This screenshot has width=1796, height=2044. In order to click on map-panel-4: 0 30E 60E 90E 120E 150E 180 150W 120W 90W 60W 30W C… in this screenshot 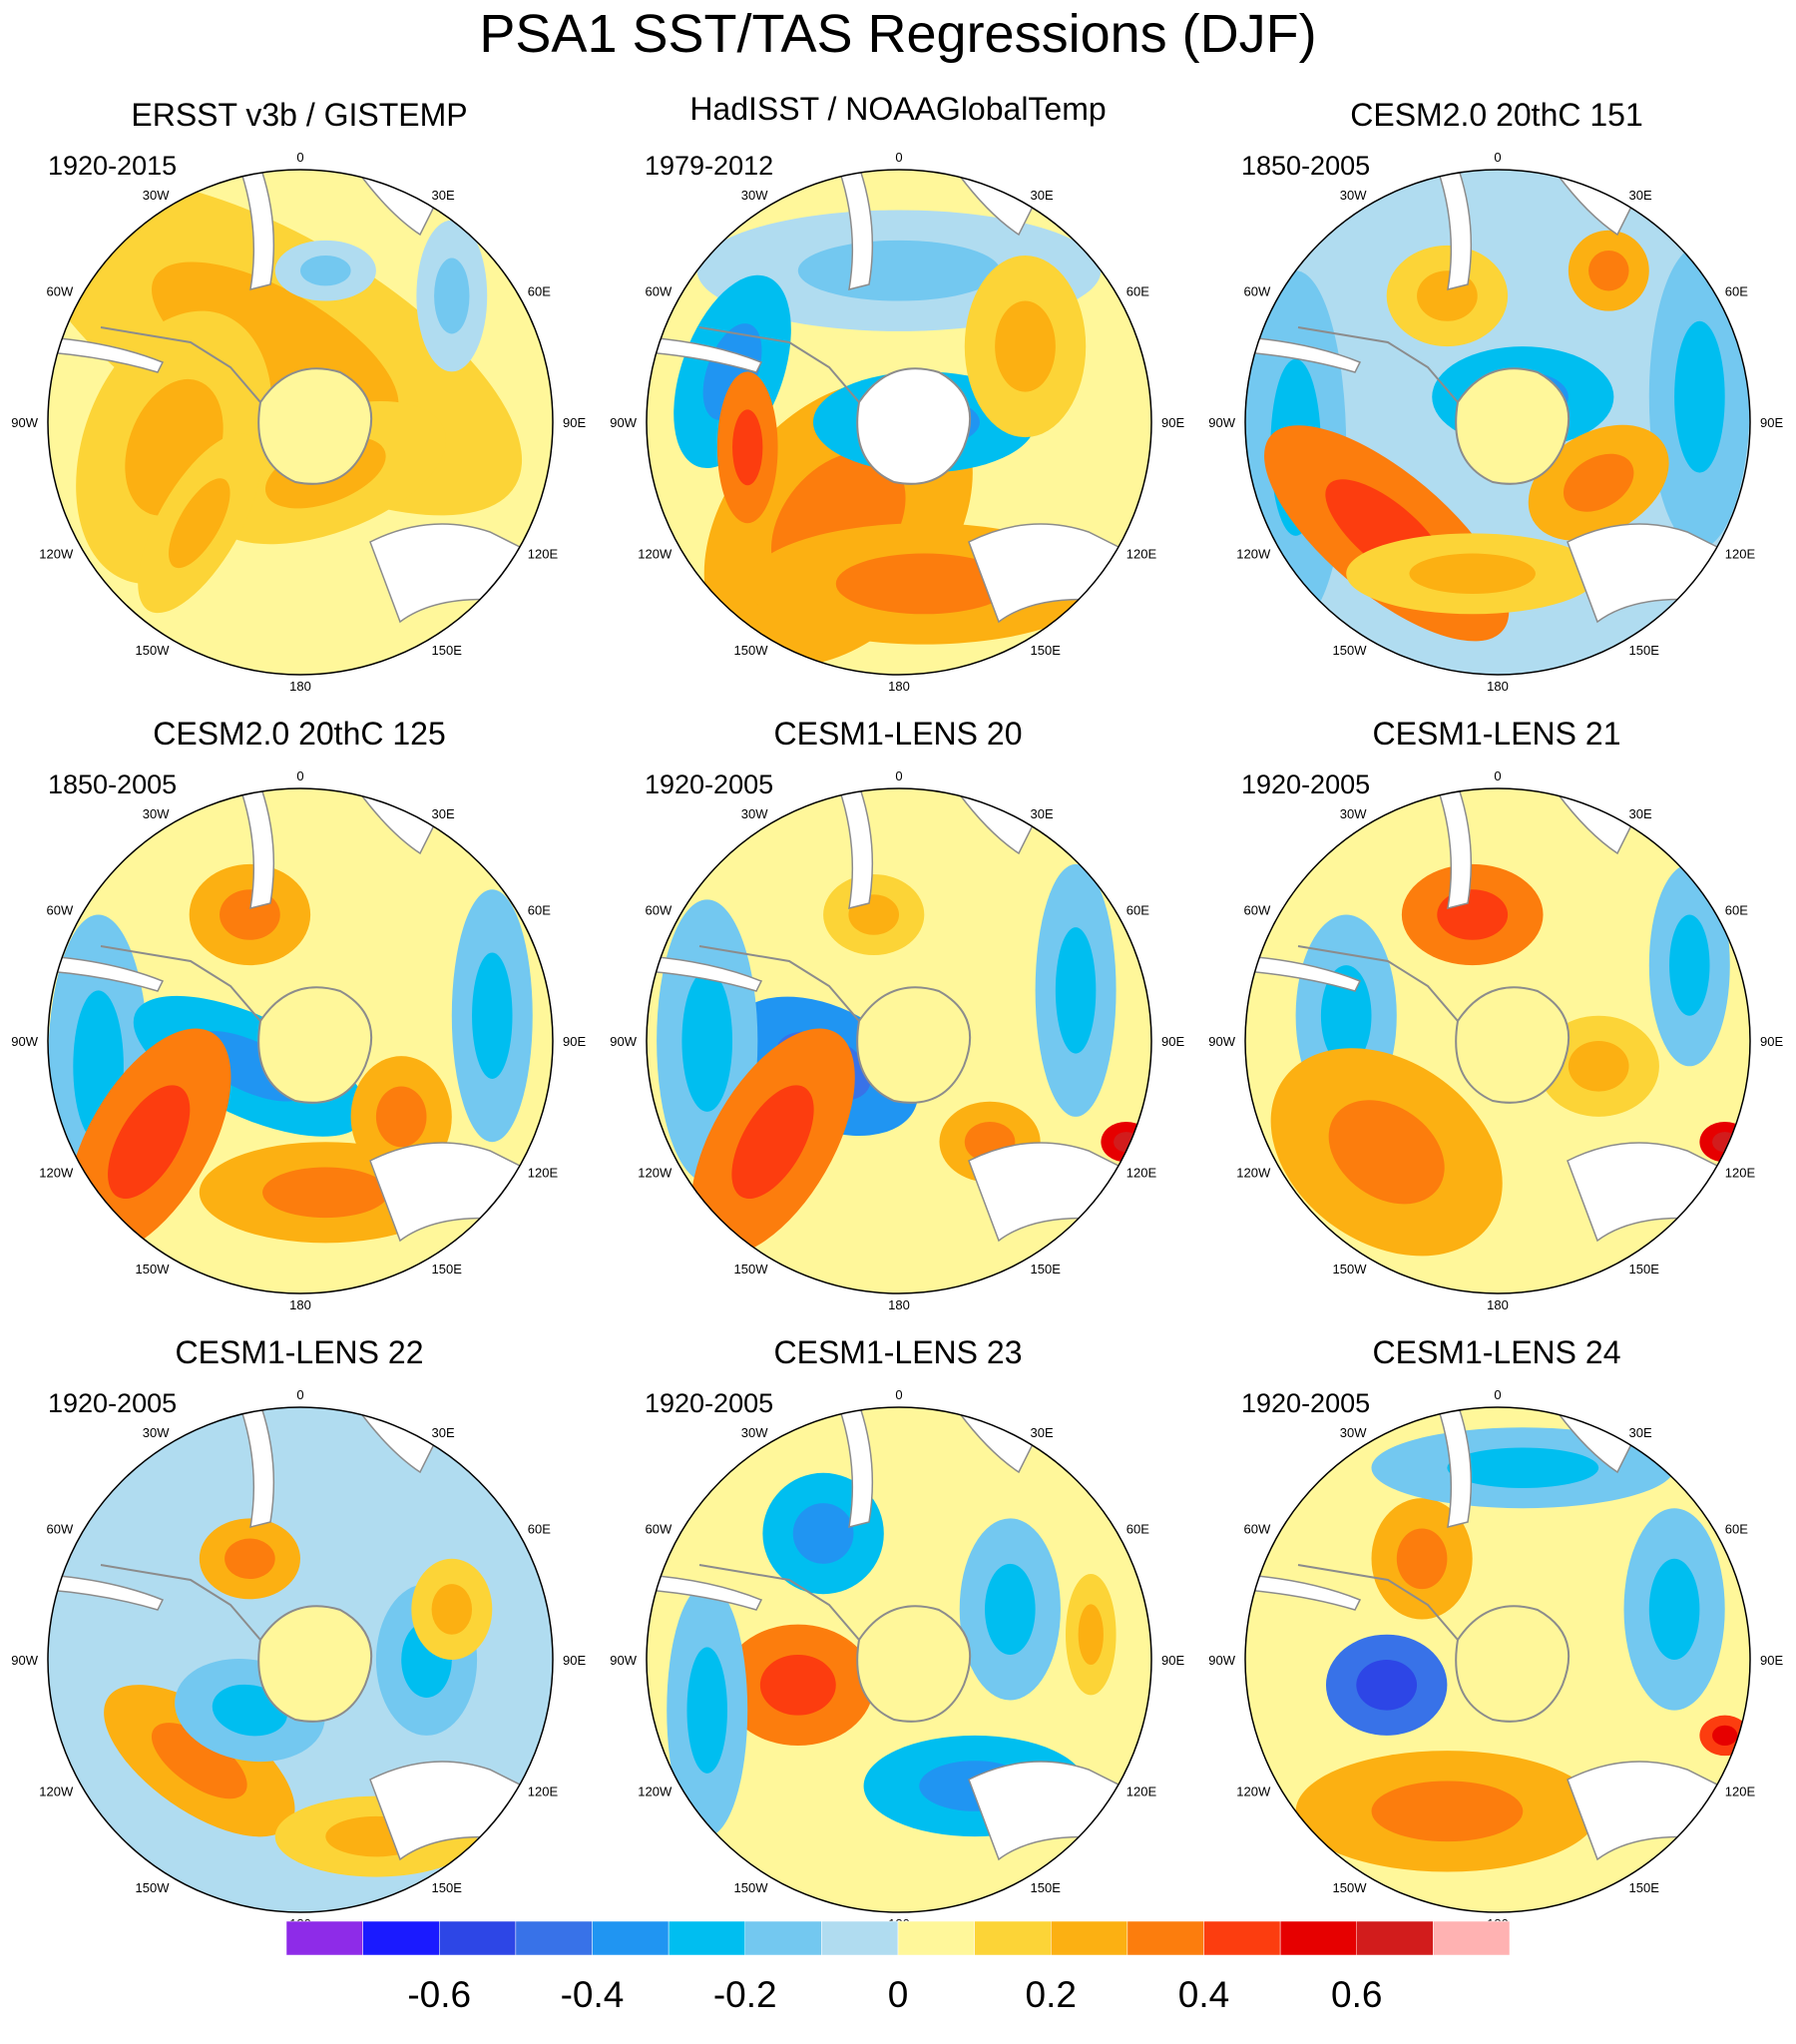, I will do `click(299, 1024)`.